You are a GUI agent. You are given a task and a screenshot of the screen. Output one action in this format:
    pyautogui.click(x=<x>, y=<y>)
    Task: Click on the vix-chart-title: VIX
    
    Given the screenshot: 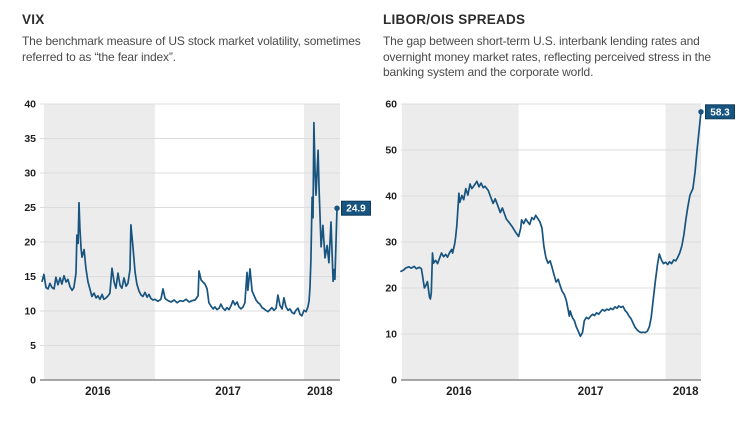 What is the action you would take?
    pyautogui.click(x=33, y=19)
    